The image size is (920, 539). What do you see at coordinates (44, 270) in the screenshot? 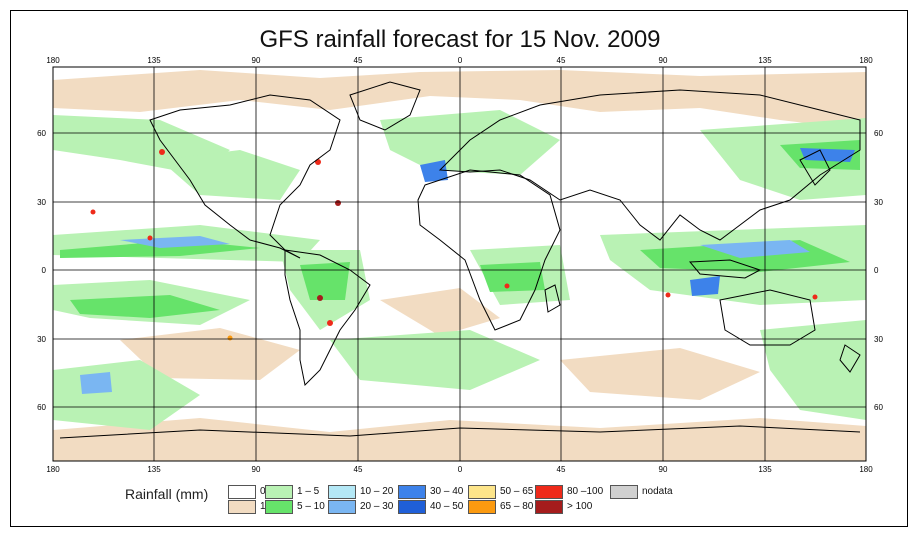
I see `lat-tick-left: 0` at bounding box center [44, 270].